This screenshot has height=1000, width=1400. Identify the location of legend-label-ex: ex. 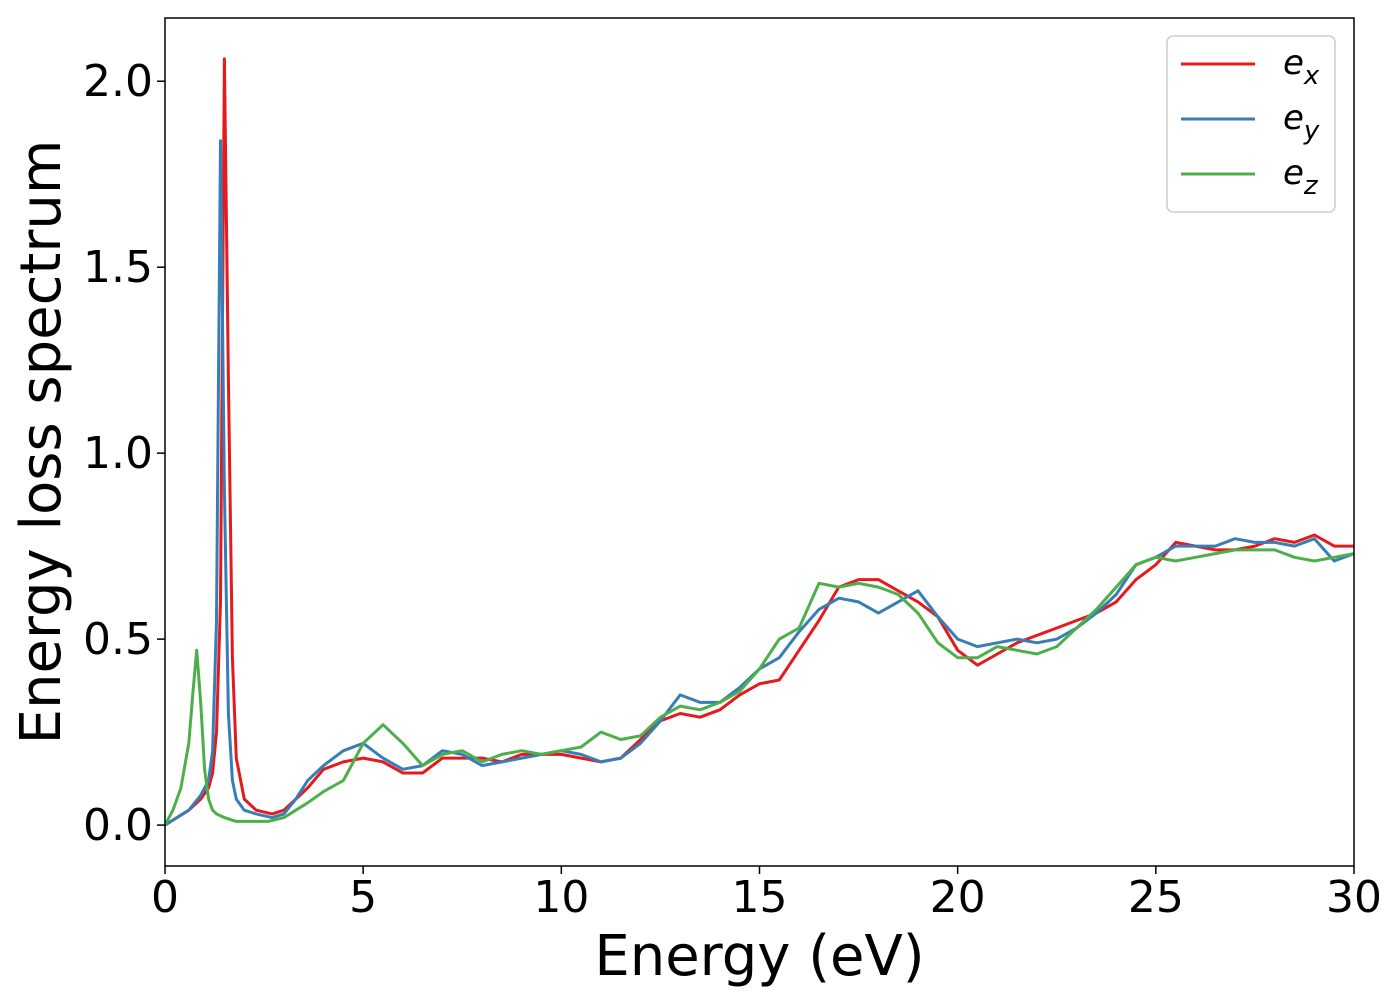
(1301, 67).